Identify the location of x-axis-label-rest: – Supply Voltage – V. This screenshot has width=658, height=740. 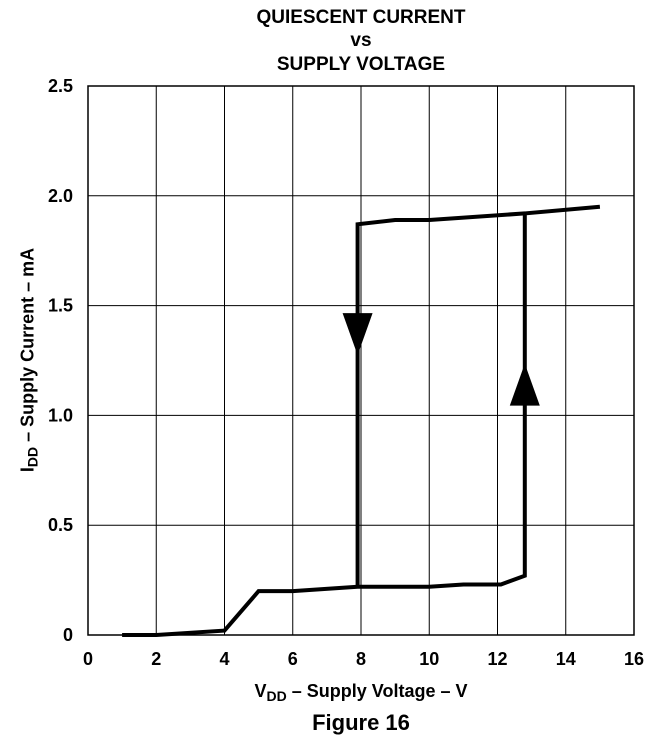
(377, 691).